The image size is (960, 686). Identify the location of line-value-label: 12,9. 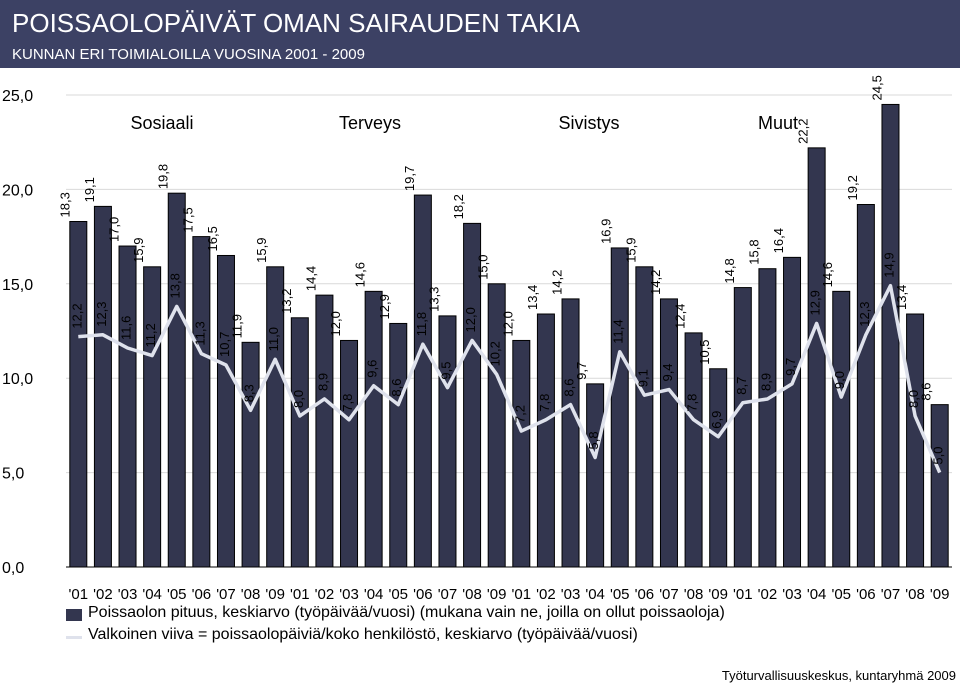
(815, 302).